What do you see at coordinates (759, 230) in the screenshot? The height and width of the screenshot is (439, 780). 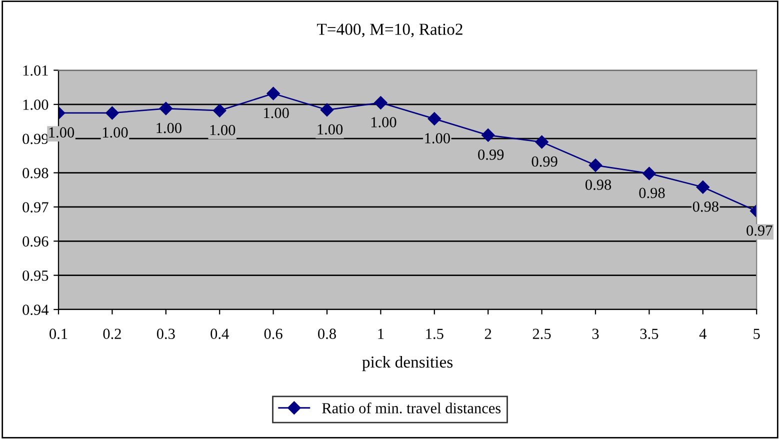 I see `data-label: 0.97` at bounding box center [759, 230].